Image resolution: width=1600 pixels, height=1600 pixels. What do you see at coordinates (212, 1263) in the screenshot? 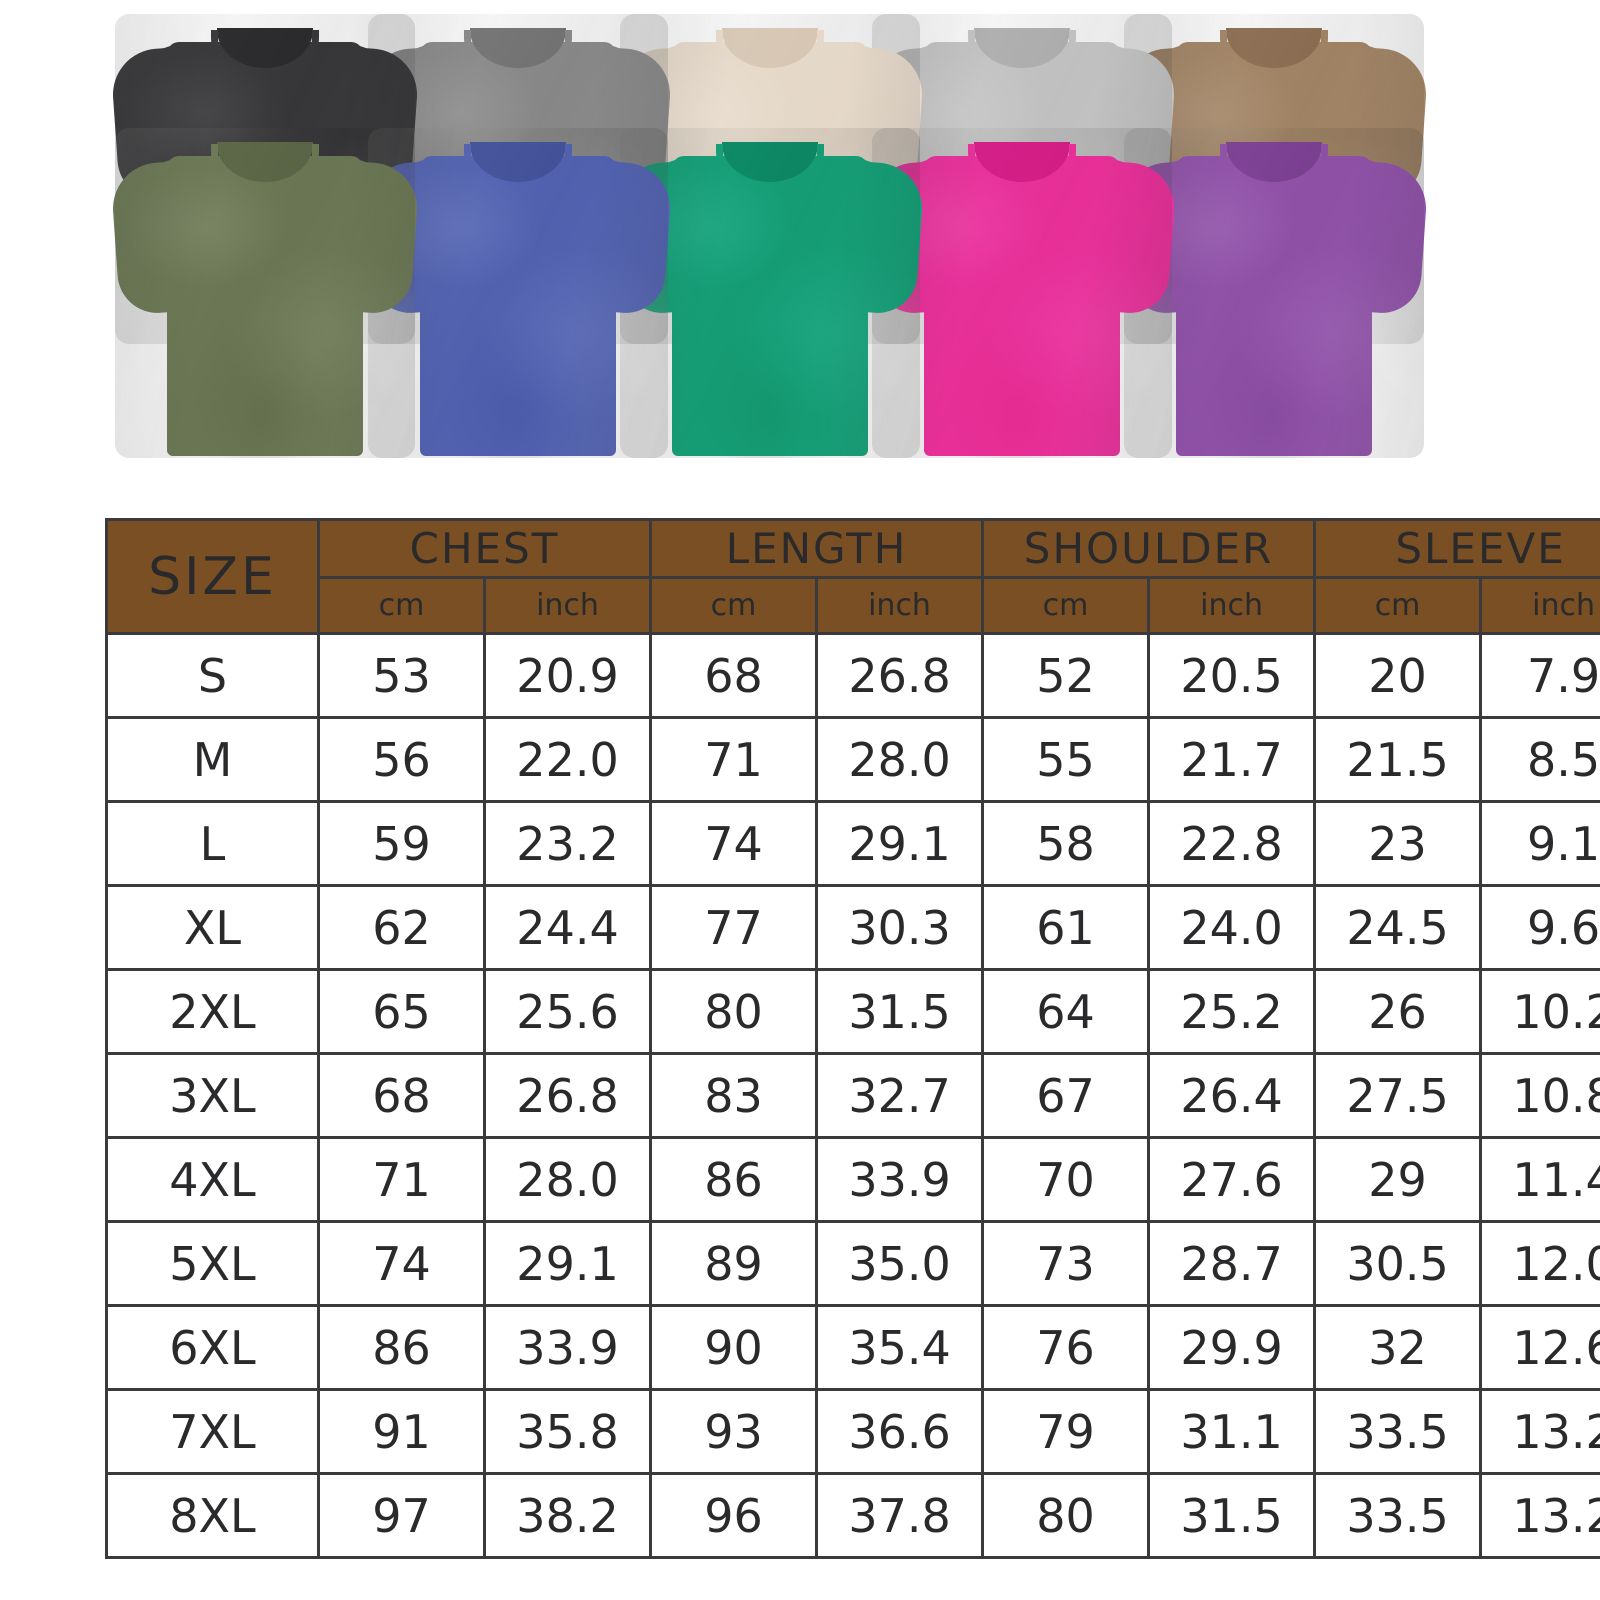
I see `cell-size: 5XL` at bounding box center [212, 1263].